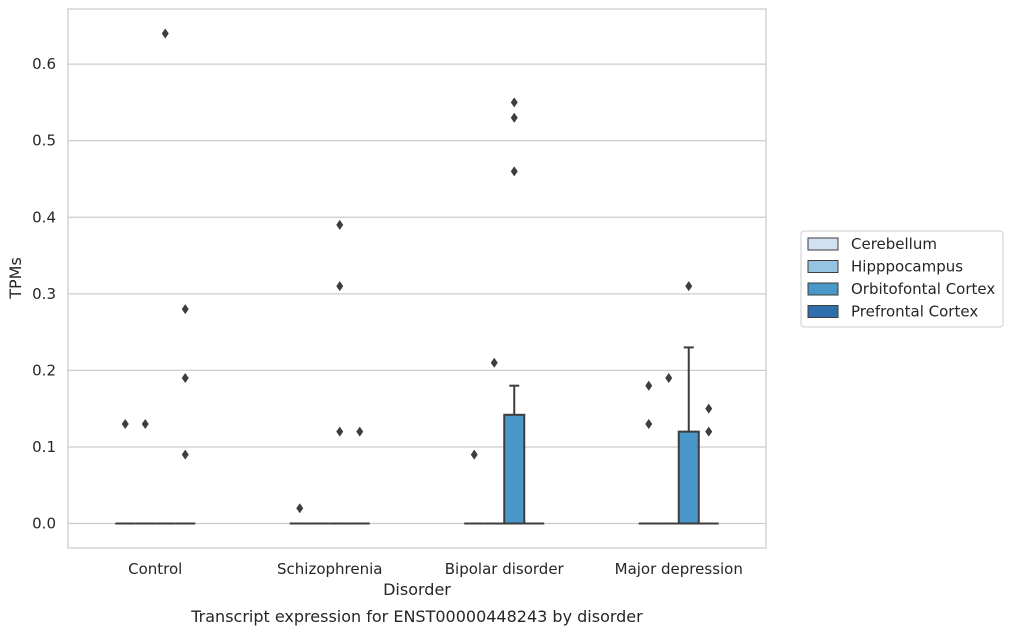 This screenshot has width=1014, height=634. I want to click on legend-label: Prefrontal Cortex, so click(914, 312).